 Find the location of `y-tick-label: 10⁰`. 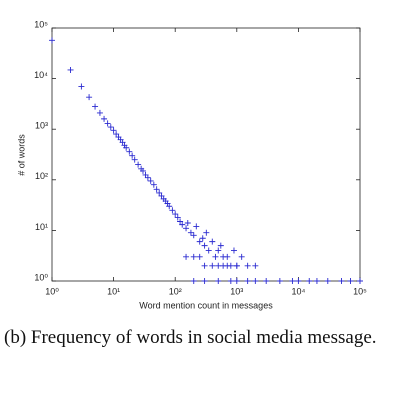

y-tick-label: 10⁰ is located at coordinates (41, 277).